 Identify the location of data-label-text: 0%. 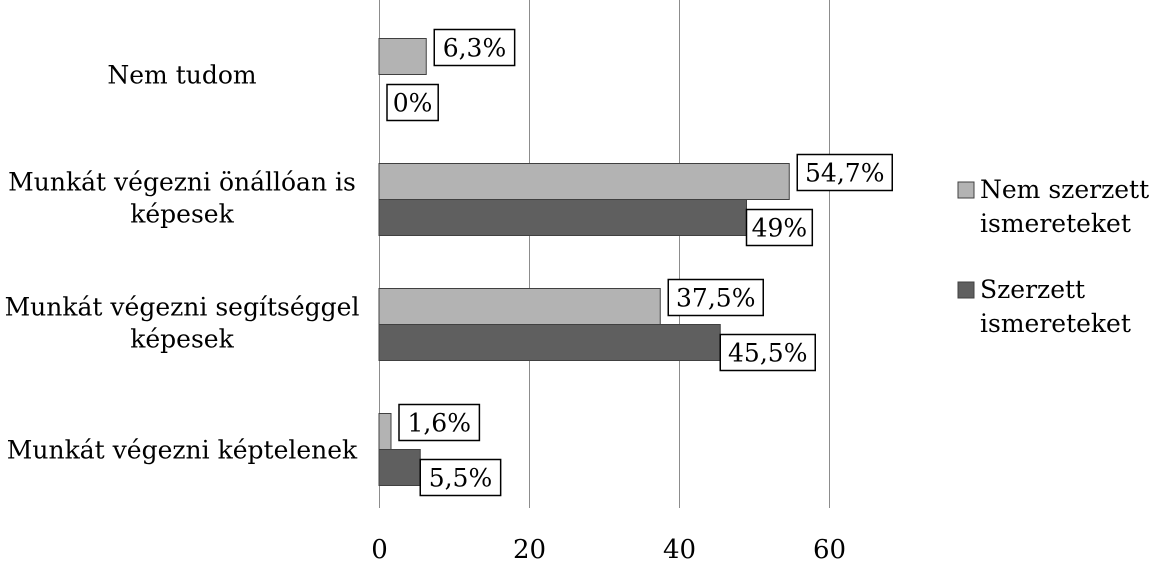
(413, 103).